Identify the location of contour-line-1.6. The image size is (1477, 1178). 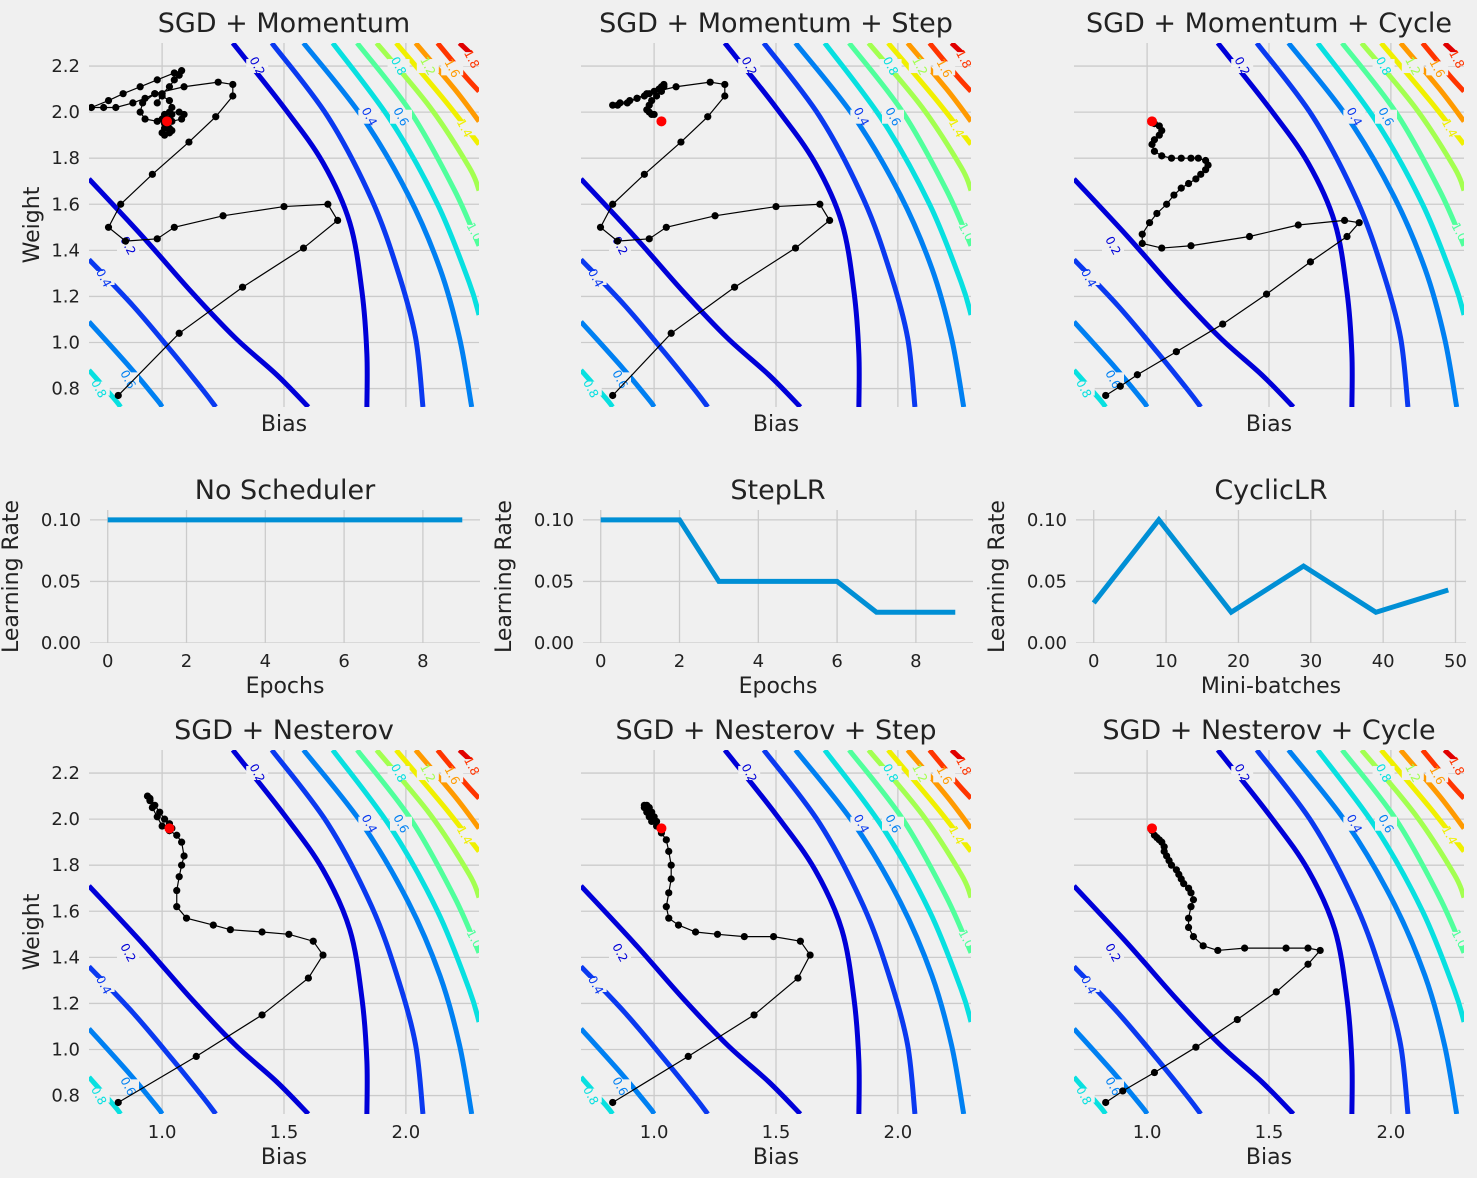
(1431, 790).